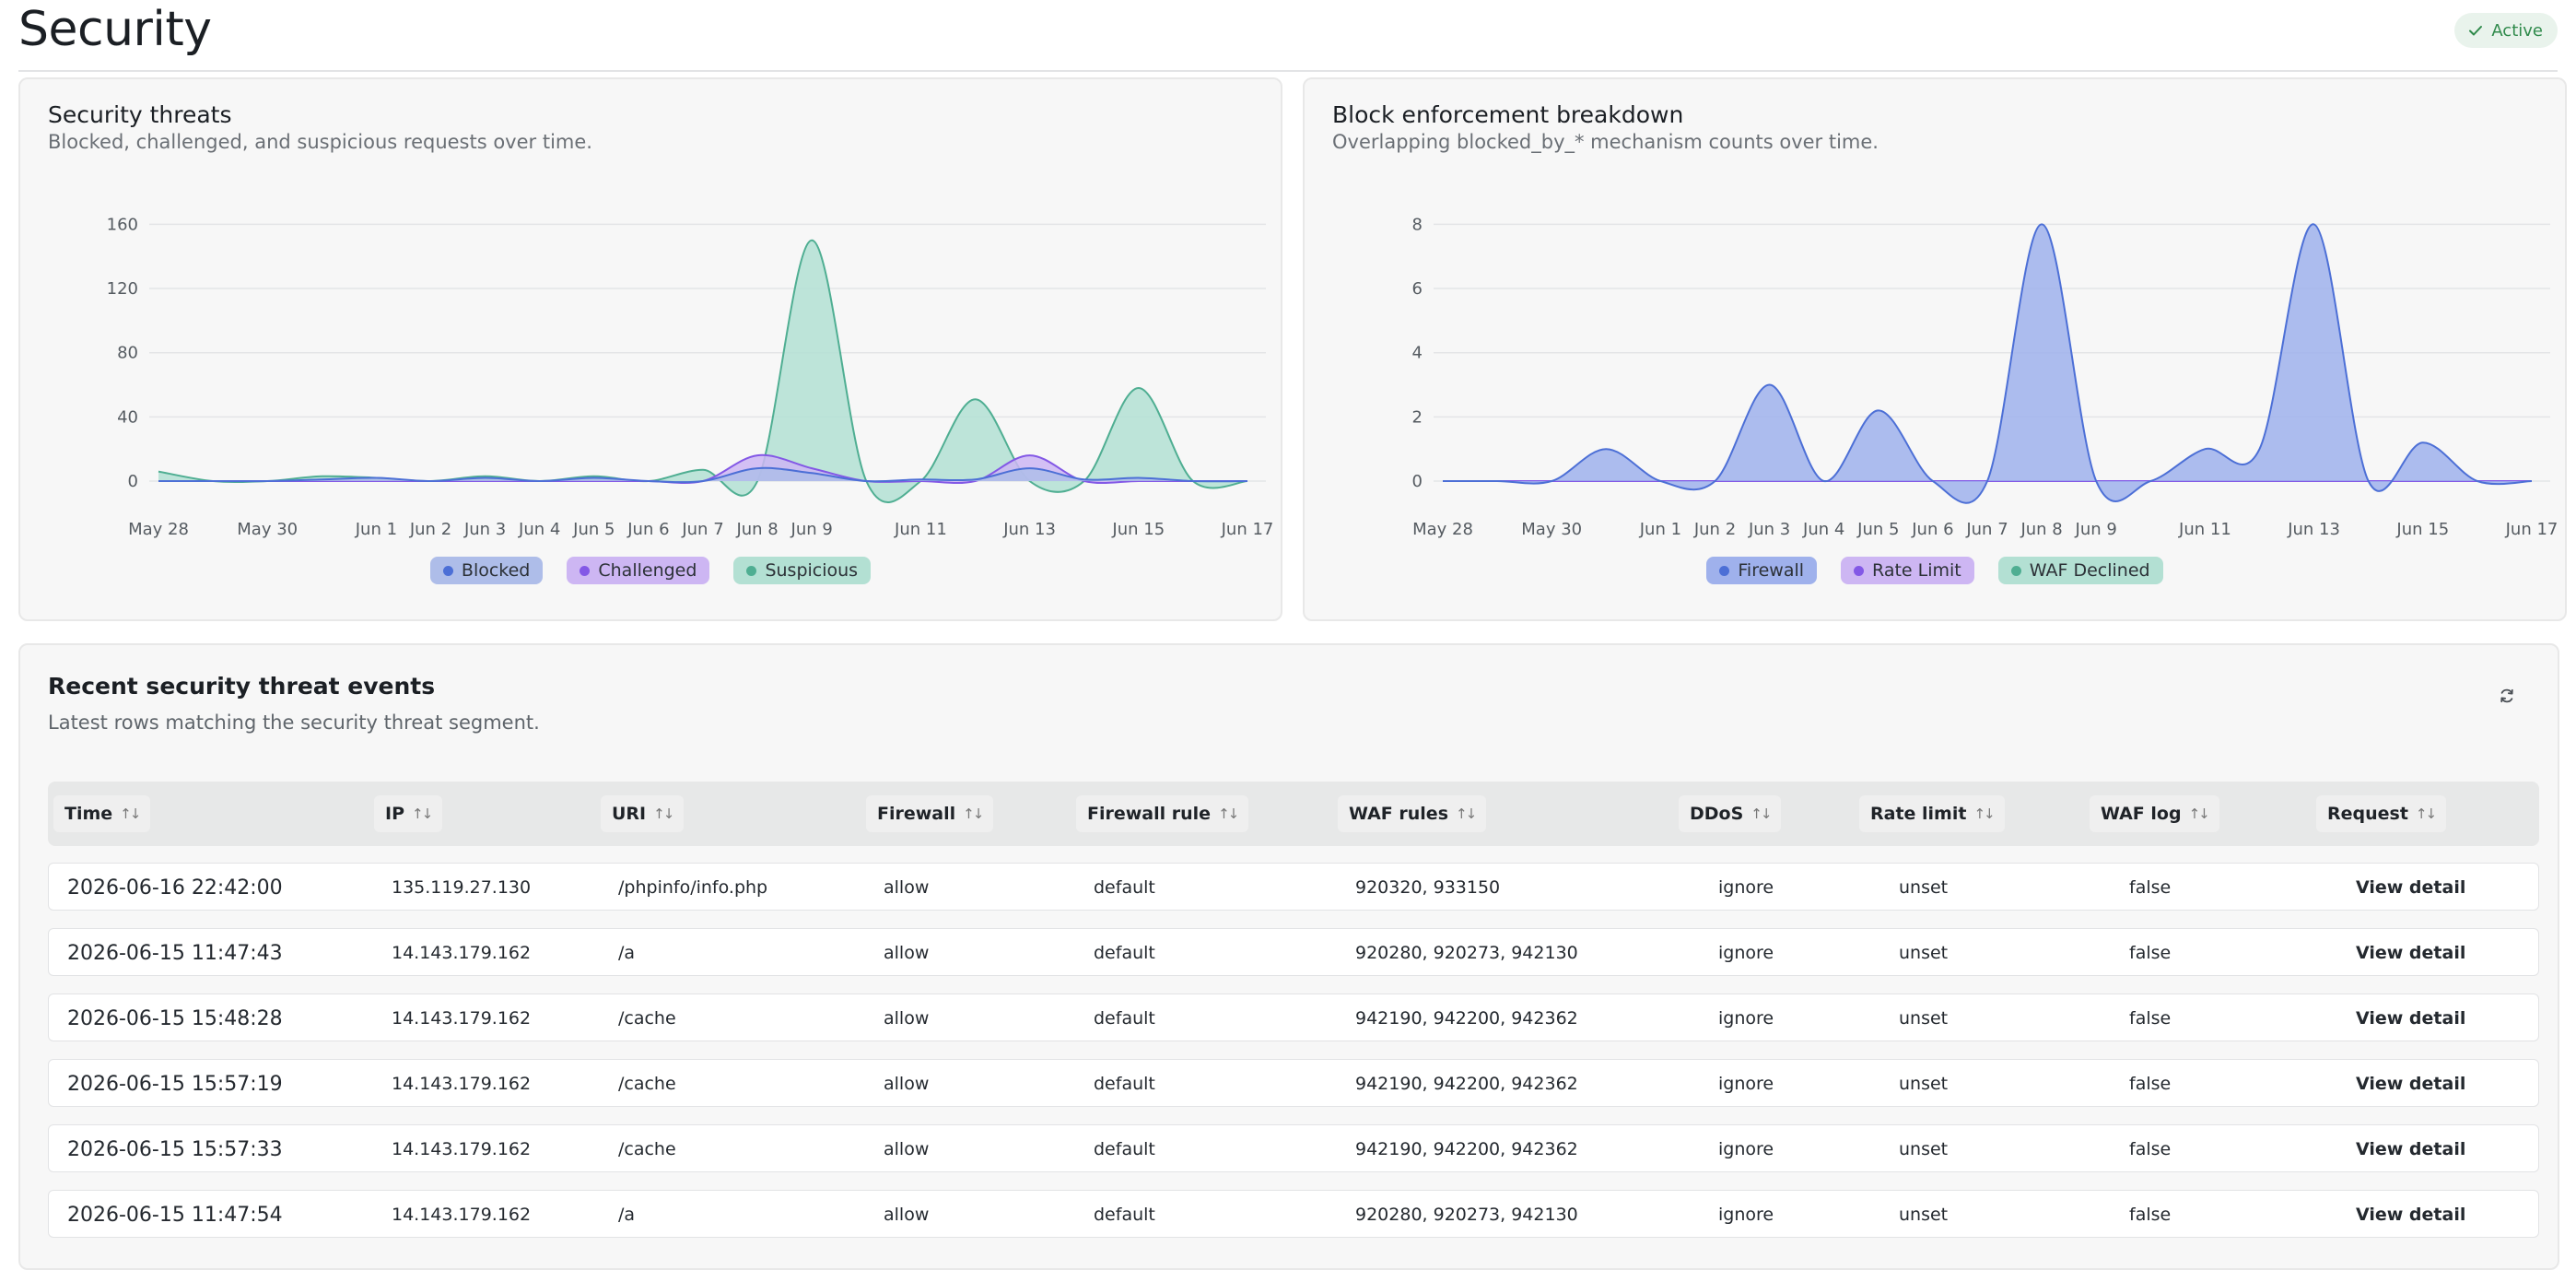 Image resolution: width=2576 pixels, height=1270 pixels. What do you see at coordinates (638, 570) in the screenshot?
I see `legend-item-challenged: Challenged` at bounding box center [638, 570].